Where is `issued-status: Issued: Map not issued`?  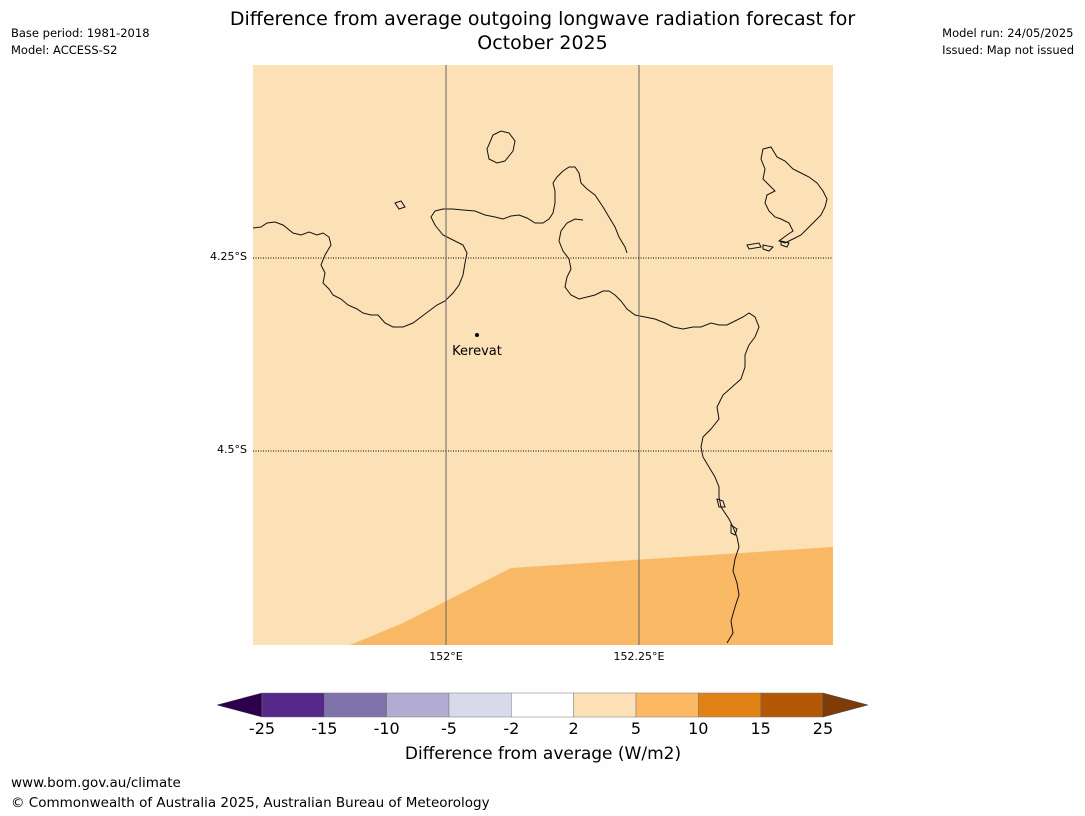 issued-status: Issued: Map not issued is located at coordinates (1008, 50).